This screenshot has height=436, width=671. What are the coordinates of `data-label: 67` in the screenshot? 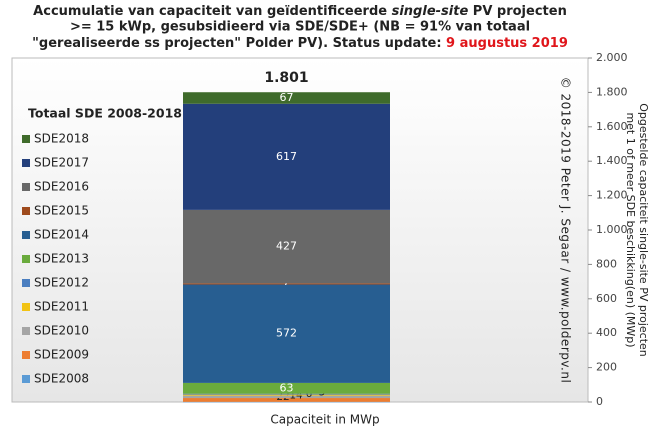 It's located at (287, 97).